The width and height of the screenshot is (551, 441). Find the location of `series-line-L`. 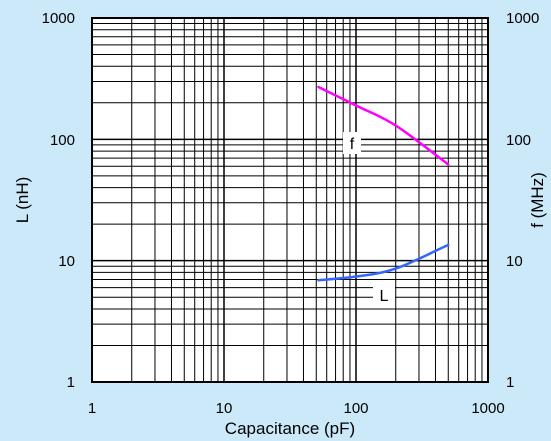

series-line-L is located at coordinates (383, 262).